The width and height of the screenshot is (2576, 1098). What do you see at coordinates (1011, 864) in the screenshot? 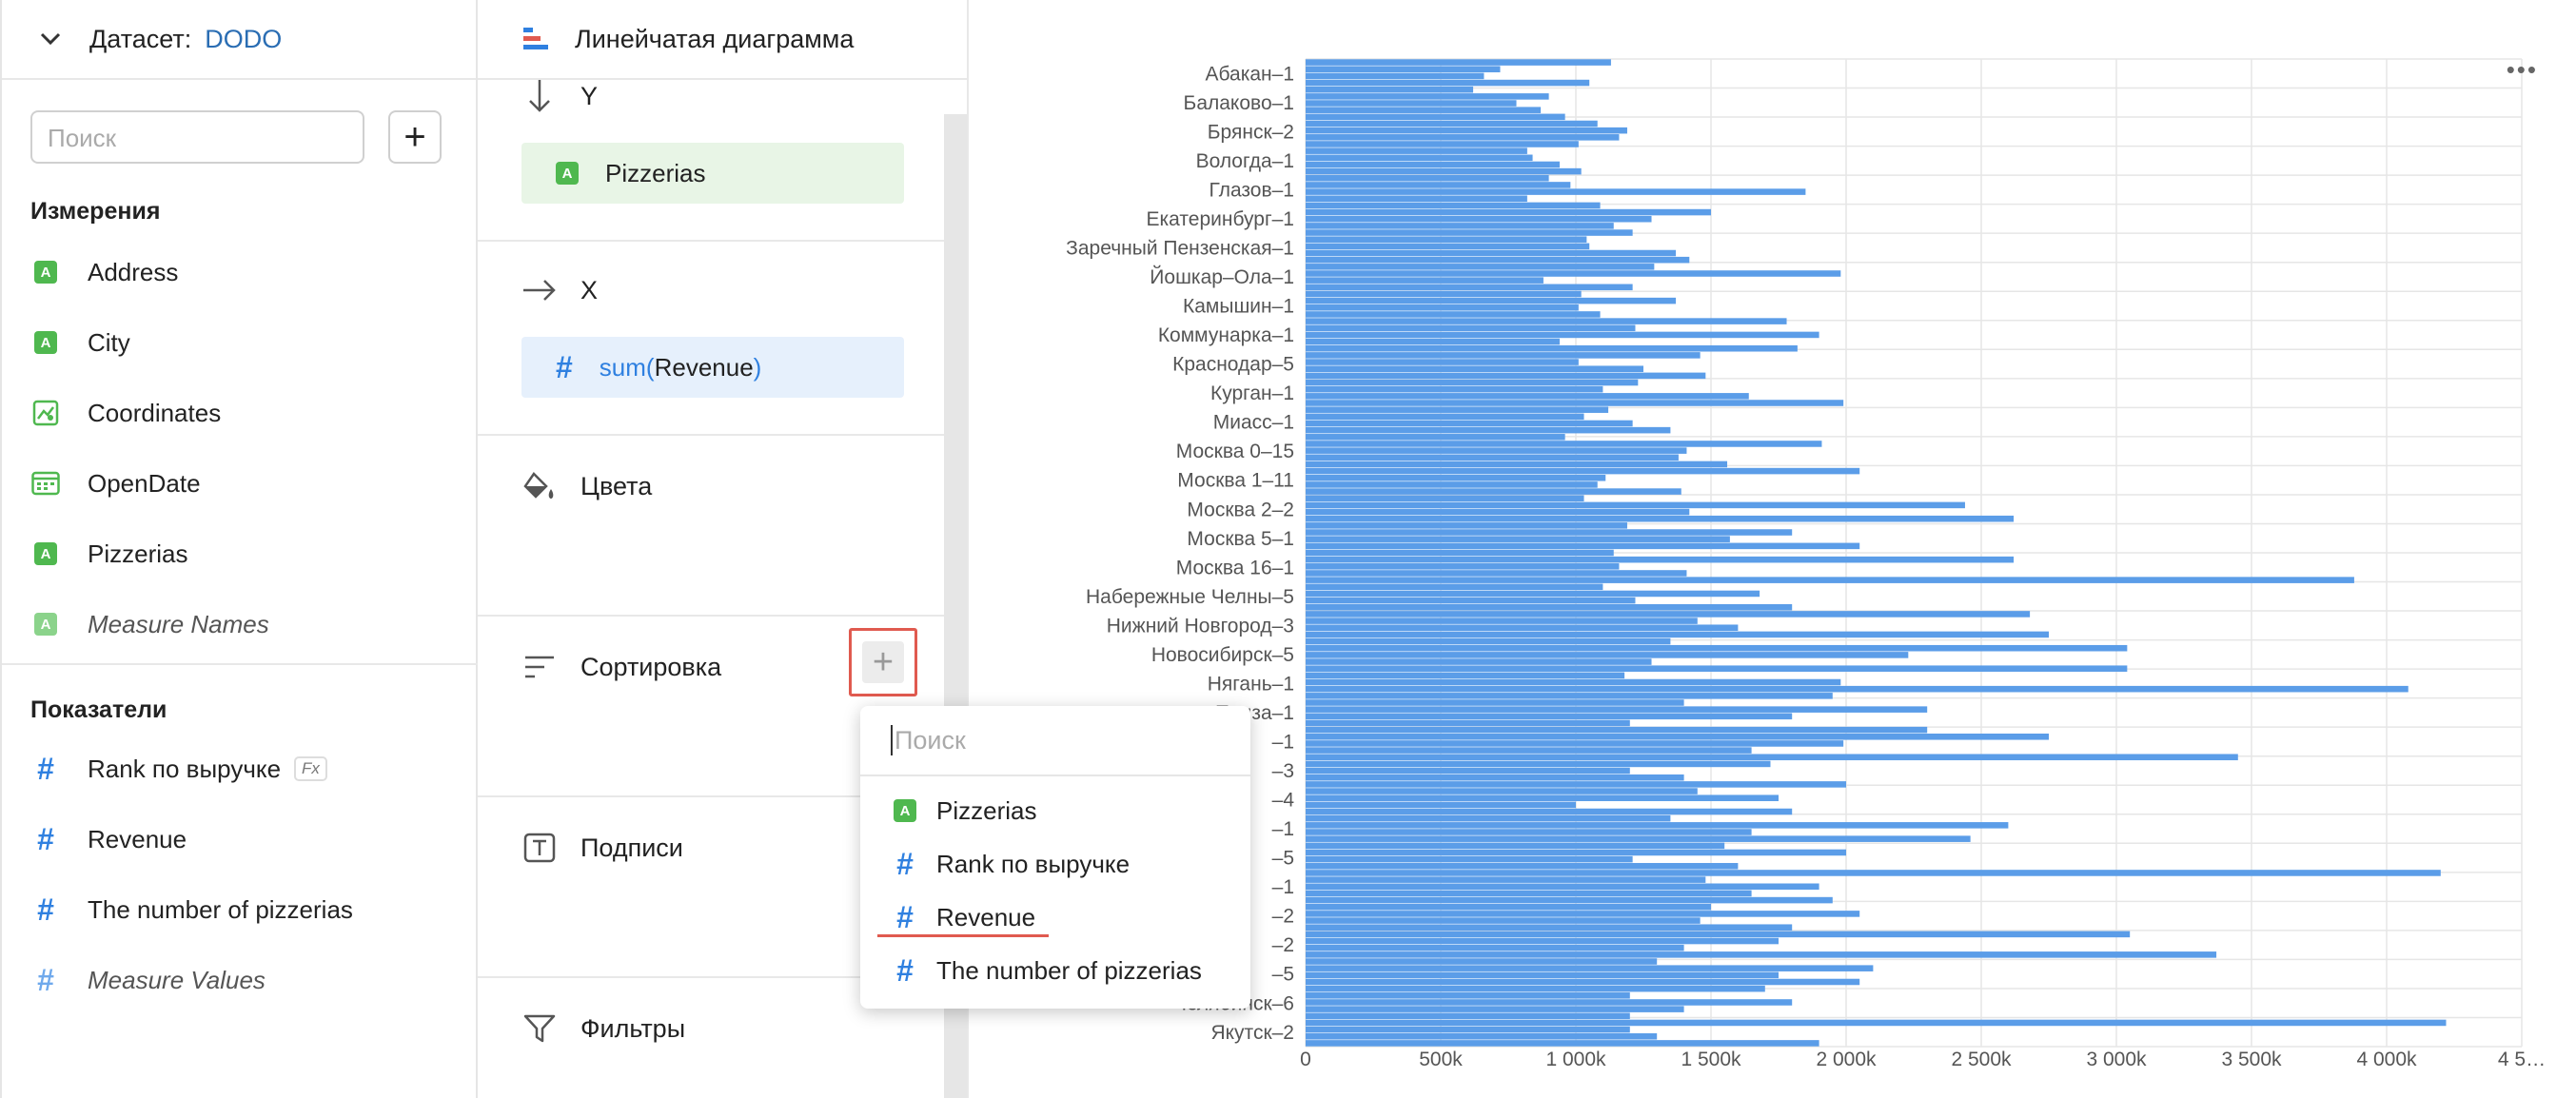
I see `dropdown-item-rank: # Rank по выручке` at bounding box center [1011, 864].